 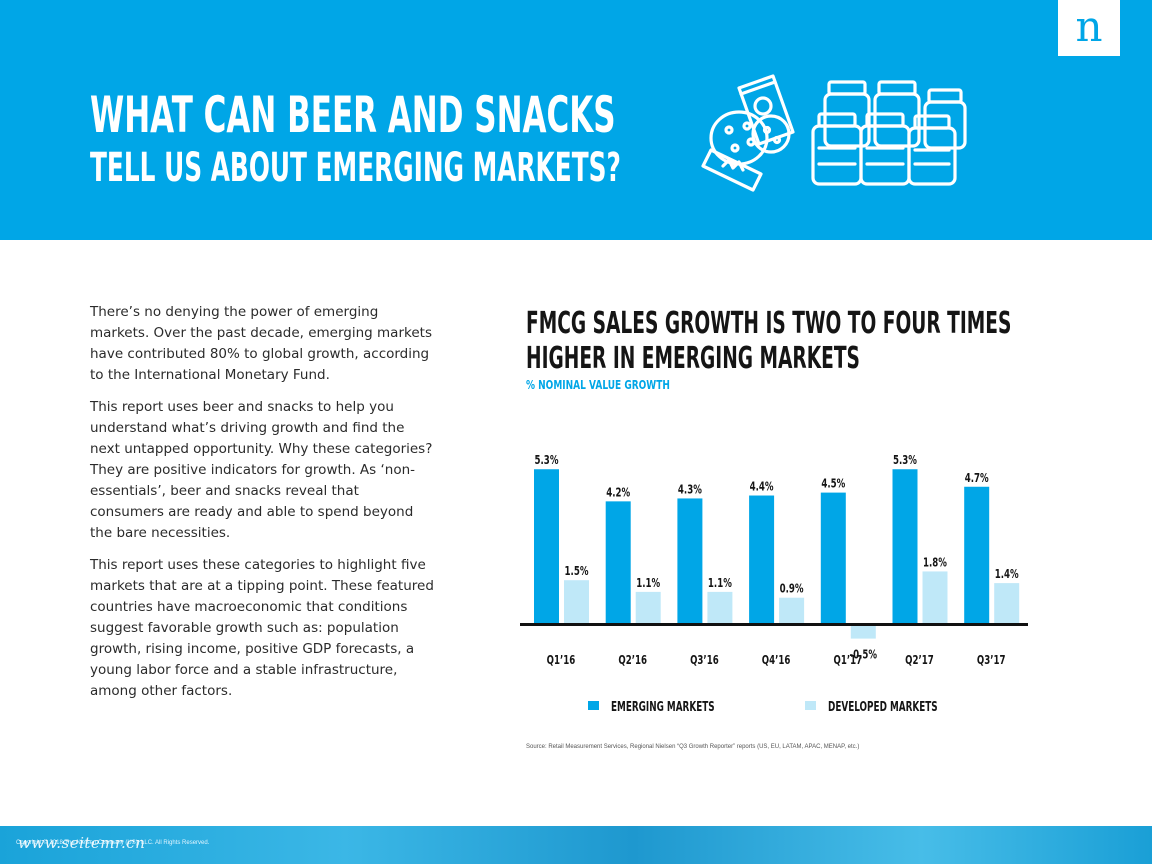 I want to click on developed-value-label-1: 1.1%, so click(x=648, y=584).